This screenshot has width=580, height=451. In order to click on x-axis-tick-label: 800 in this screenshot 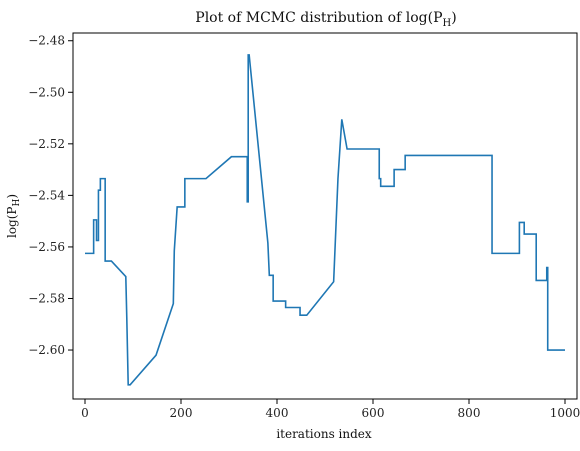, I will do `click(469, 413)`.